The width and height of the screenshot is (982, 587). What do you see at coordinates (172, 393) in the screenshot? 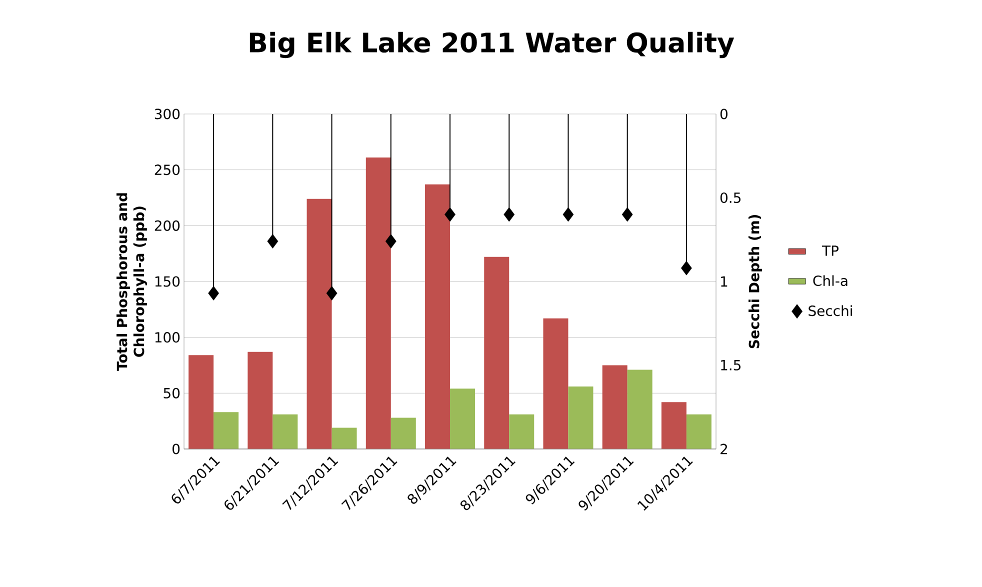
I see `y-tick-label: 50` at bounding box center [172, 393].